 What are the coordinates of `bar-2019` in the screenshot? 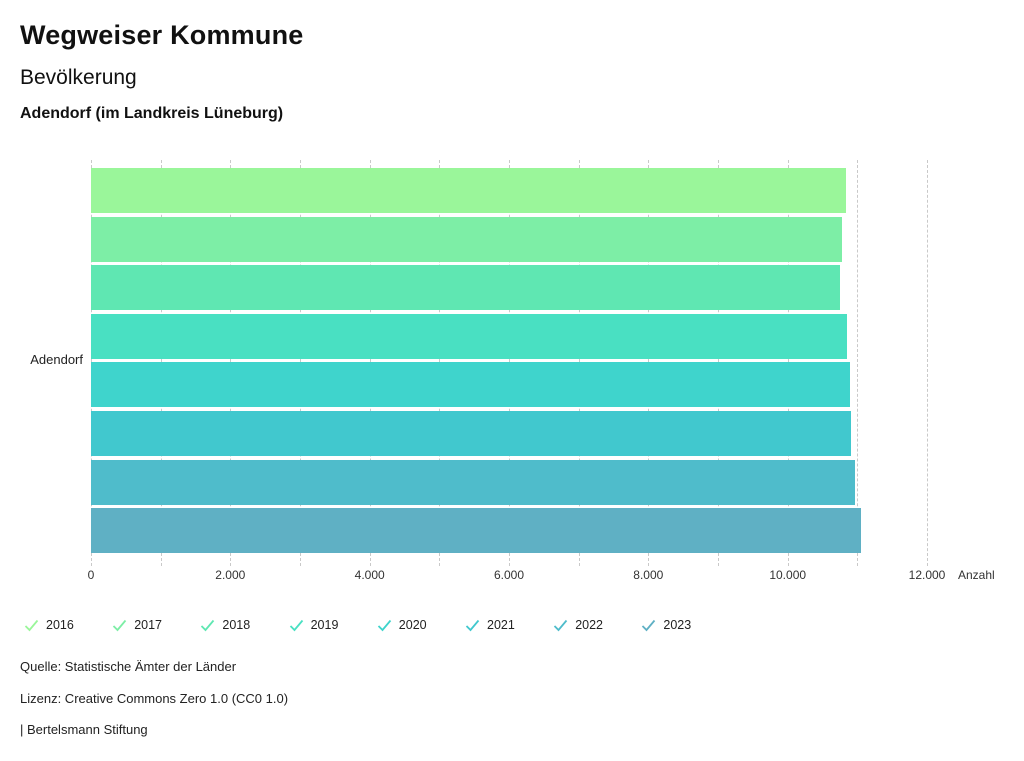 It's located at (469, 336).